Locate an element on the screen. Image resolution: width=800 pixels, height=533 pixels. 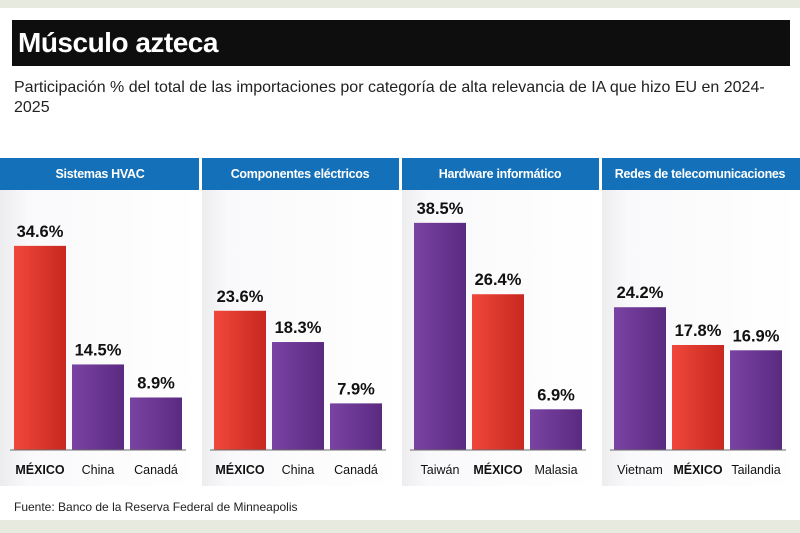
panel-title: Componentes eléctricos is located at coordinates (300, 174).